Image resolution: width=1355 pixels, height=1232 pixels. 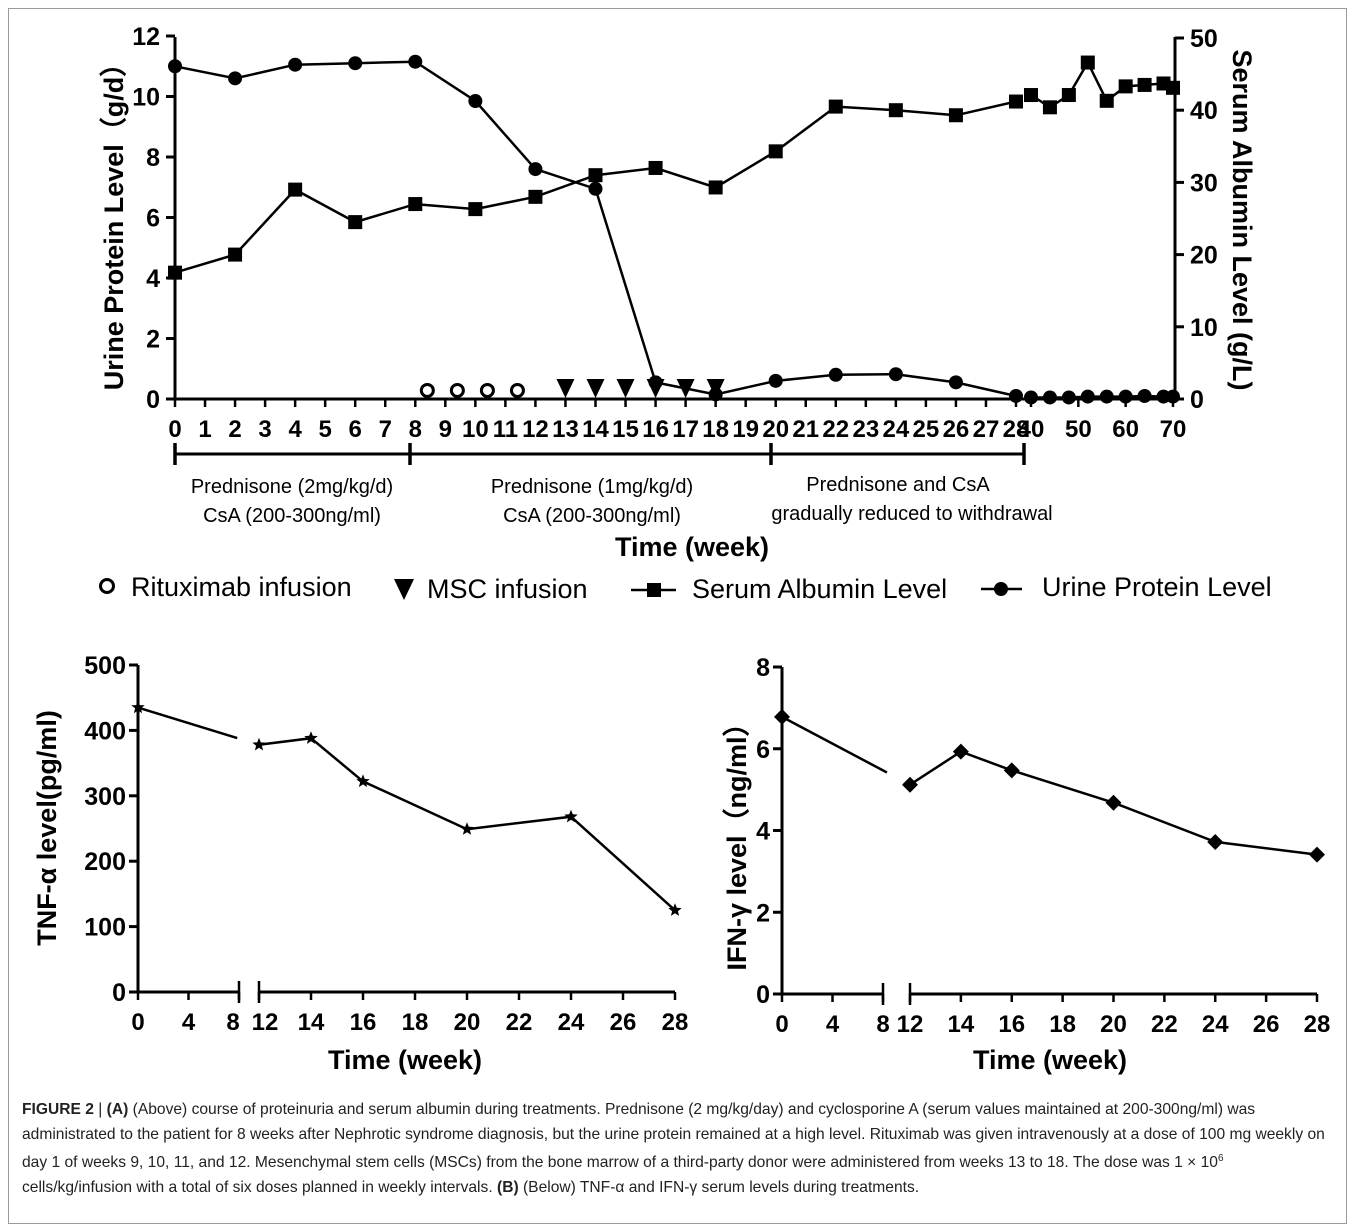 What do you see at coordinates (571, 1022) in the screenshot?
I see `tnf-x-tick-label: 24` at bounding box center [571, 1022].